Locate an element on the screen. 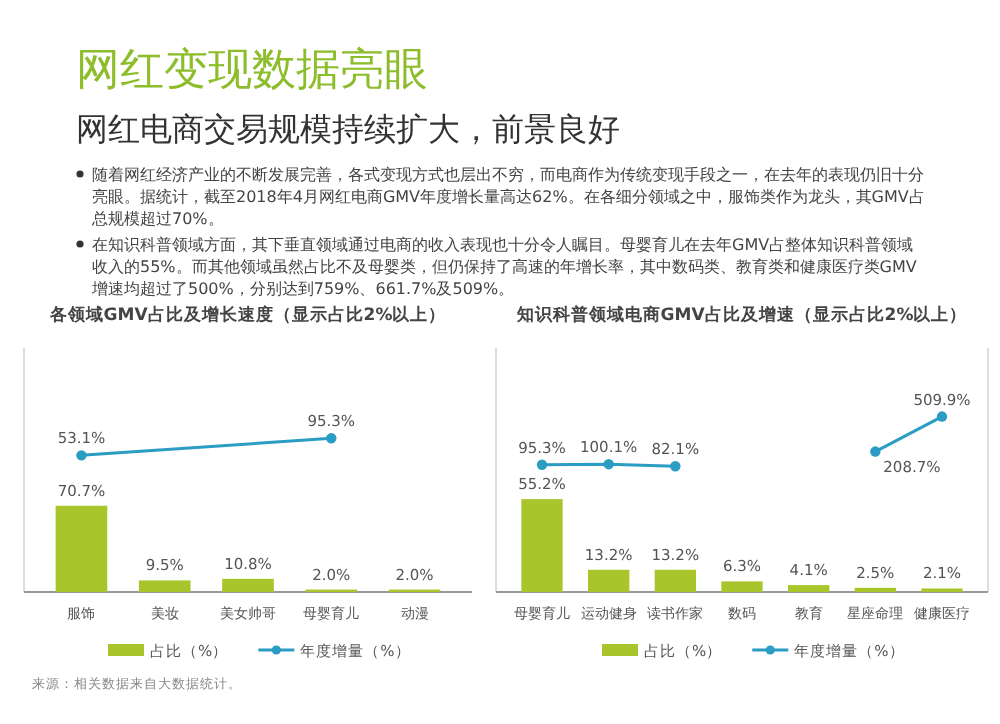 The image size is (1000, 724). text: 网红变现数据亮眼 is located at coordinates (252, 71).